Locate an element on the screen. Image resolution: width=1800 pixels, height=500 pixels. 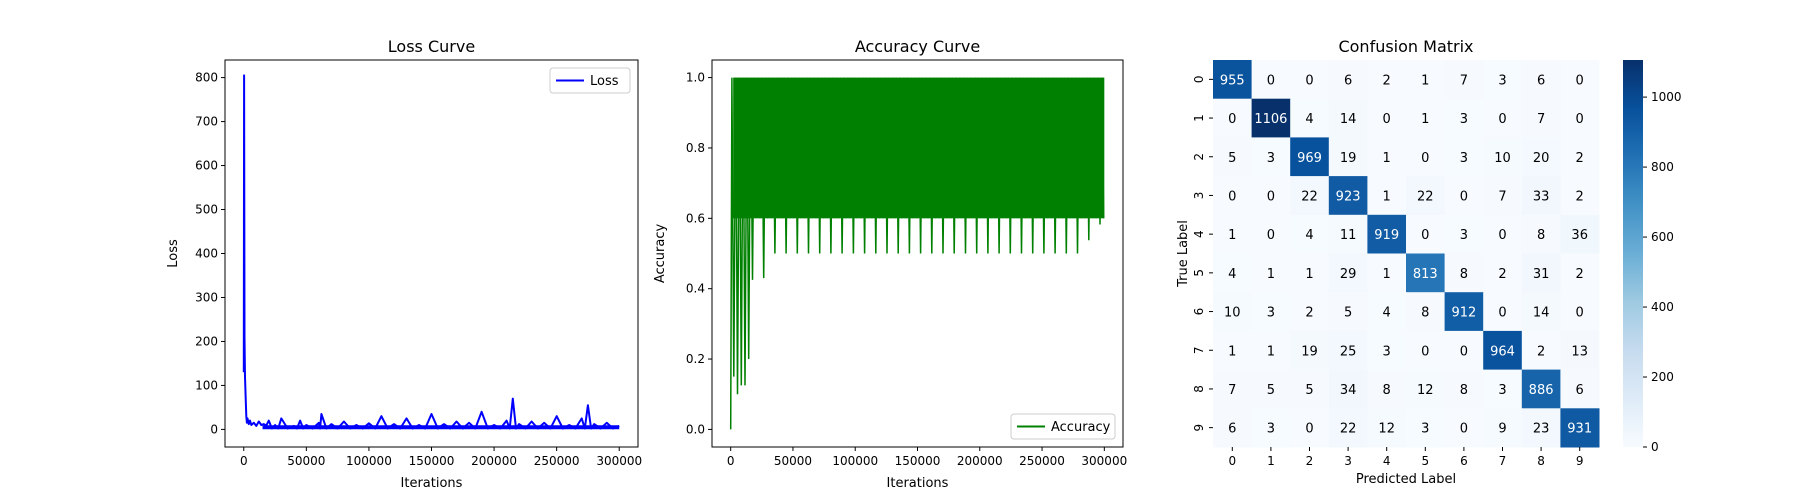
cell-value-label: 886 is located at coordinates (1541, 390).